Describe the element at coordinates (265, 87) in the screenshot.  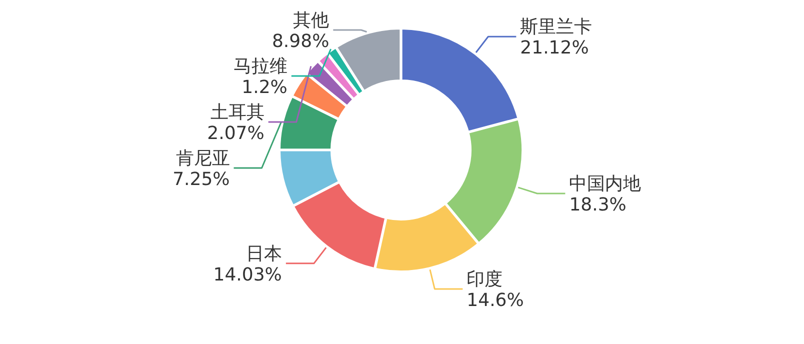
I see `data-label: 1.2%` at that location.